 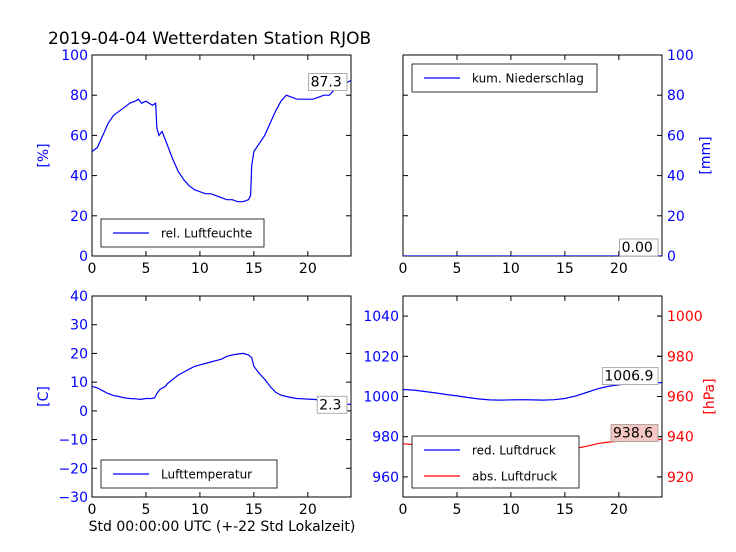 I want to click on y-axis-label: [mm], so click(x=706, y=155).